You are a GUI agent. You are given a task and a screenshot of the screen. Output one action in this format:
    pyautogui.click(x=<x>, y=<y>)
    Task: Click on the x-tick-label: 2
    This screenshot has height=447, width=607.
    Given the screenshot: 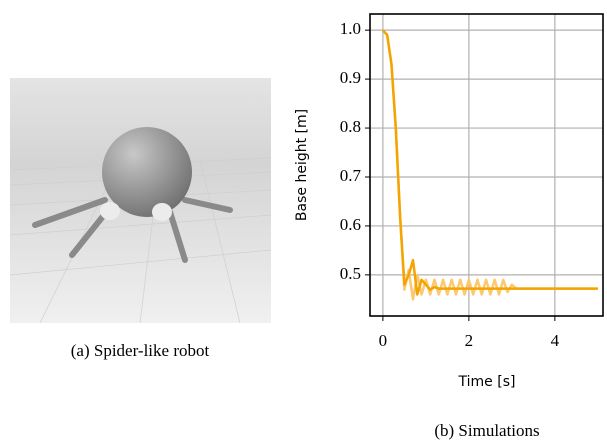 What is the action you would take?
    pyautogui.click(x=469, y=340)
    